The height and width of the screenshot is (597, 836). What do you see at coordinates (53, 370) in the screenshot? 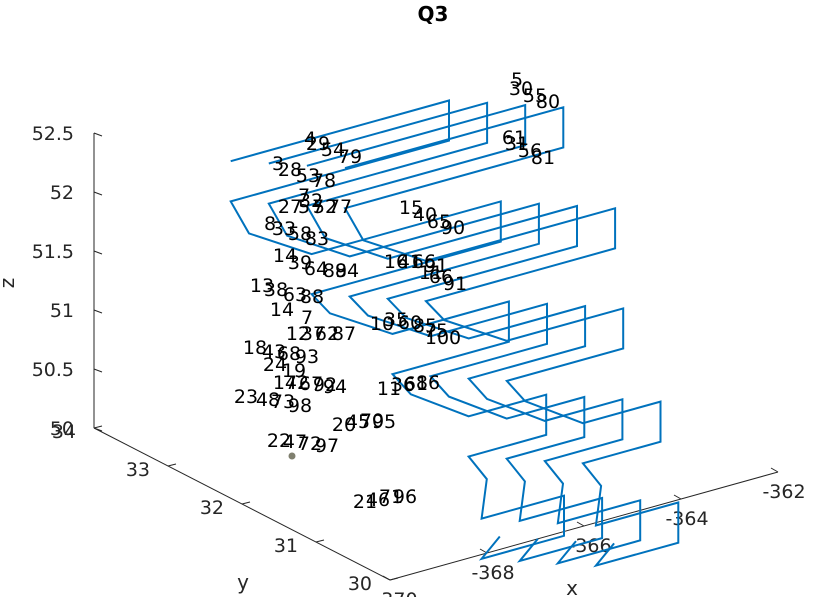
I see `z-tick-label: 50.5` at bounding box center [53, 370].